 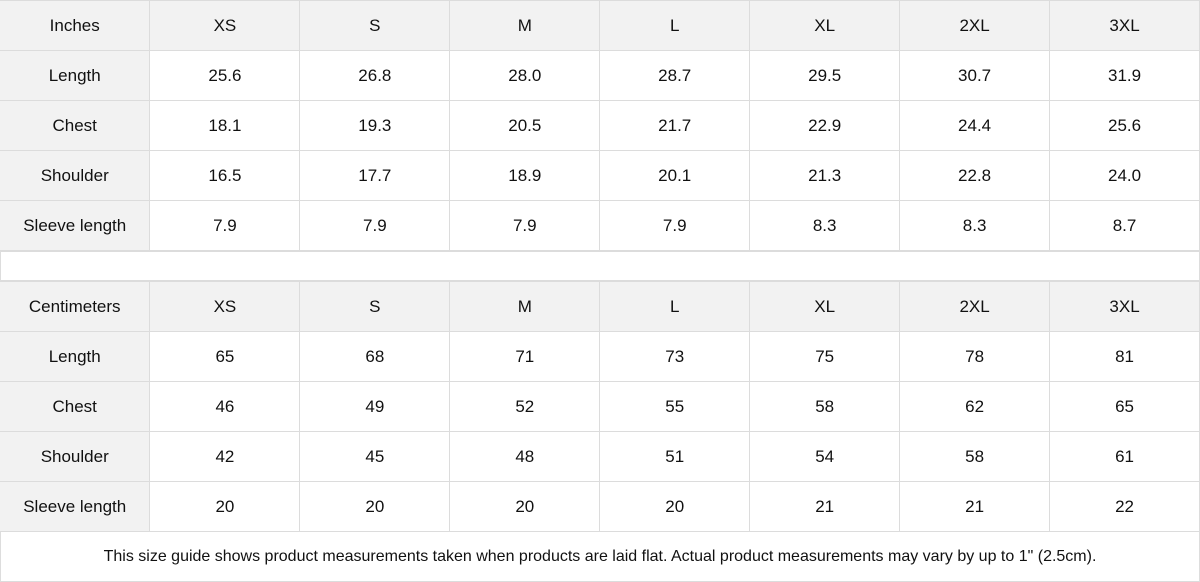 What do you see at coordinates (525, 125) in the screenshot?
I see `measurement-cell: 20.5` at bounding box center [525, 125].